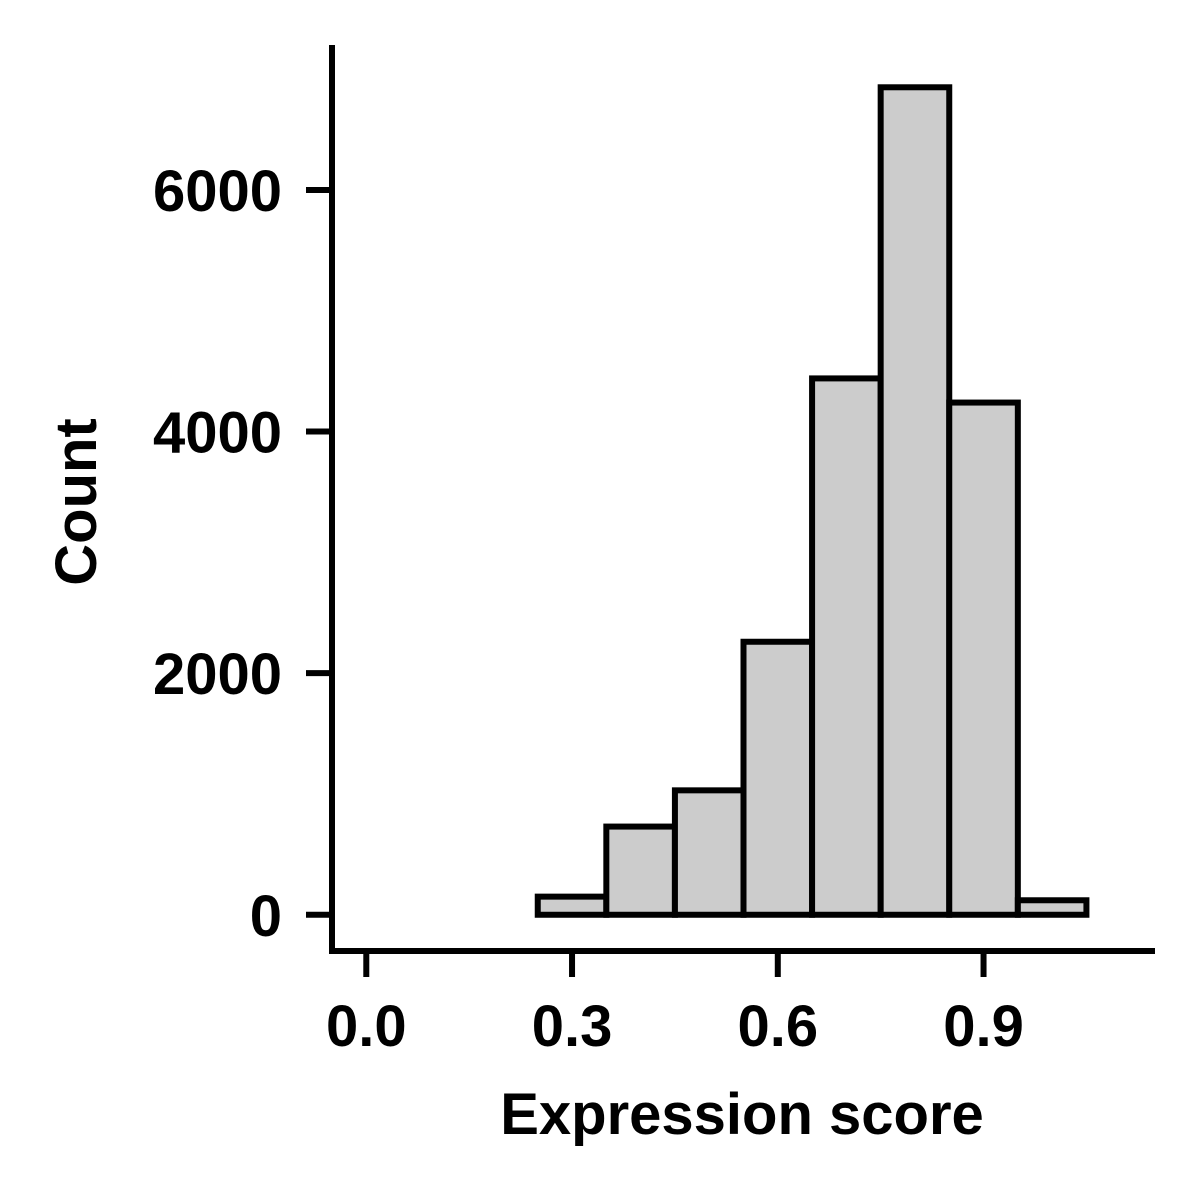 The width and height of the screenshot is (1200, 1200). I want to click on x-tick-label: 0.3, so click(572, 1026).